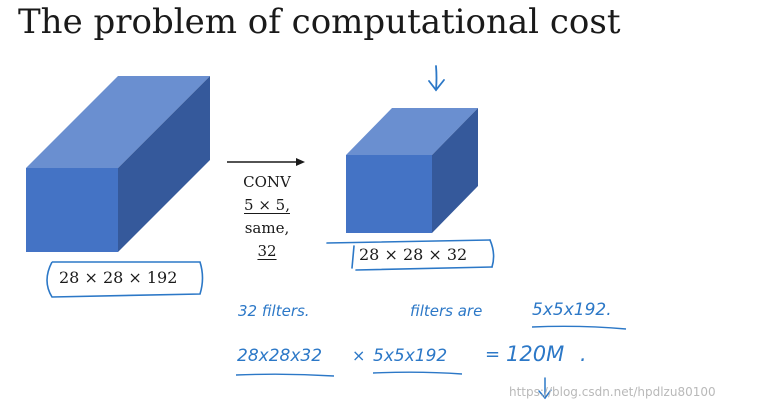 This screenshot has width=759, height=412. I want to click on output-volume-cube, so click(412, 170).